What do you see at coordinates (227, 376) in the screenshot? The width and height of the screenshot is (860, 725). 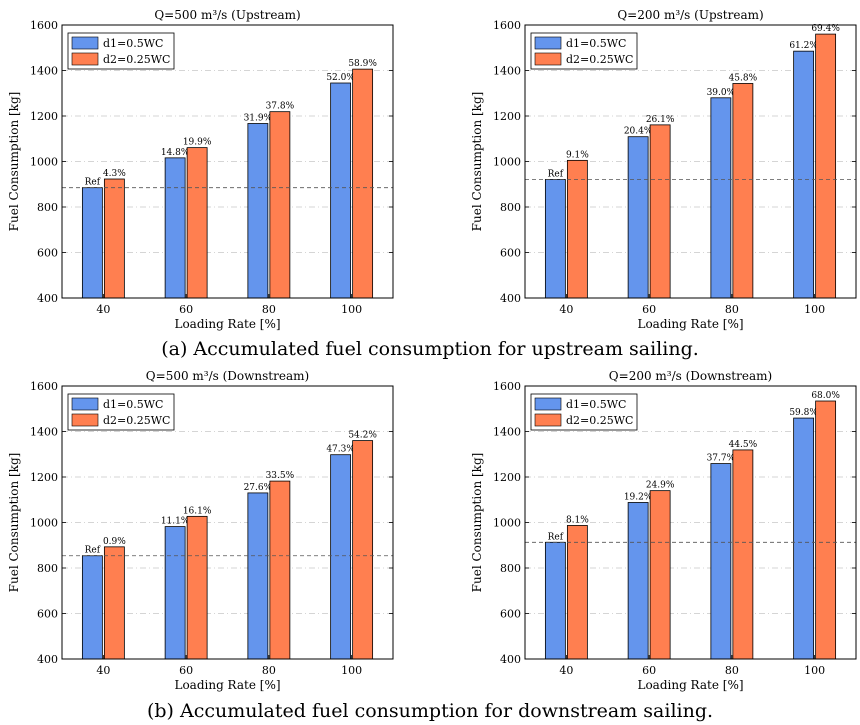 I see `chart-title: Q=500 m³/s (Downstream)` at bounding box center [227, 376].